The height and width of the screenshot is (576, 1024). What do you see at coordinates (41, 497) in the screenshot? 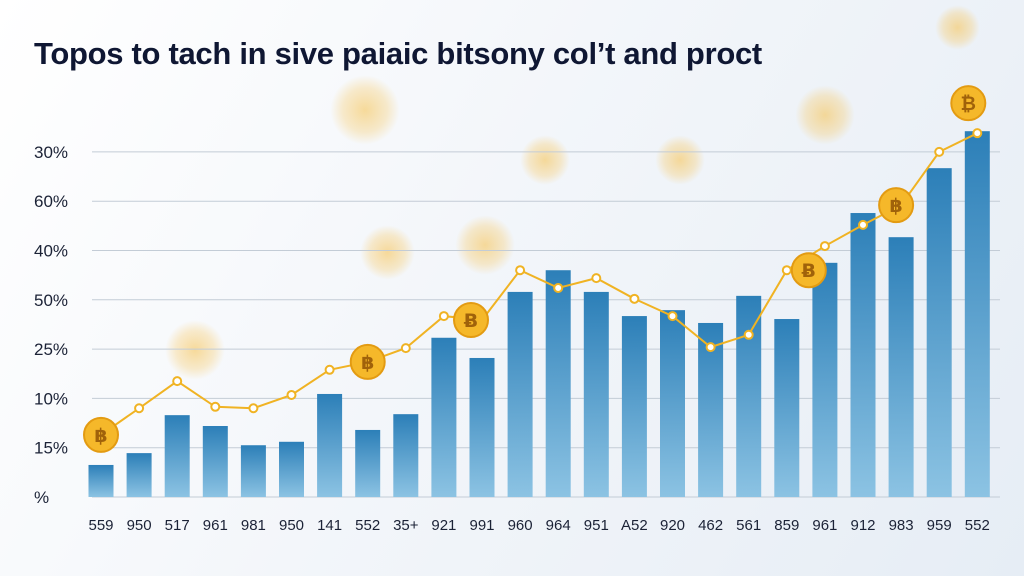
I see `y-tick-label: %` at bounding box center [41, 497].